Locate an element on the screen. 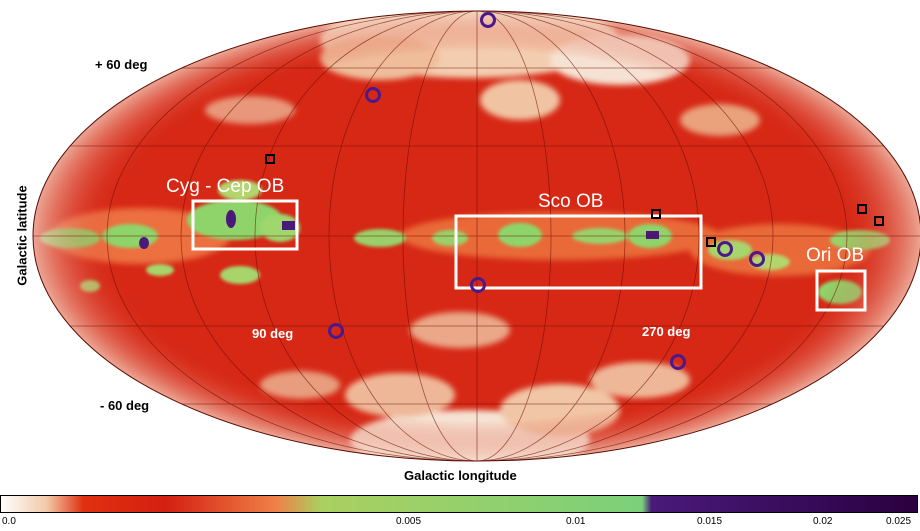  colorbar-tick: 0.015 is located at coordinates (710, 521).